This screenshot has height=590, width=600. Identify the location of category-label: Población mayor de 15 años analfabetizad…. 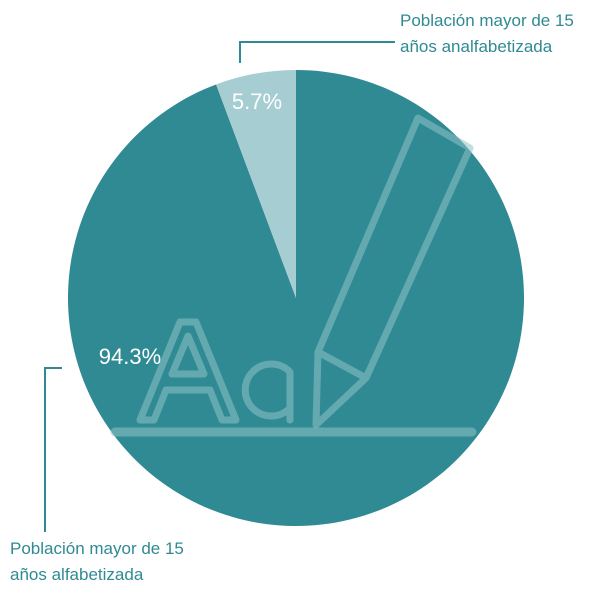
(487, 33).